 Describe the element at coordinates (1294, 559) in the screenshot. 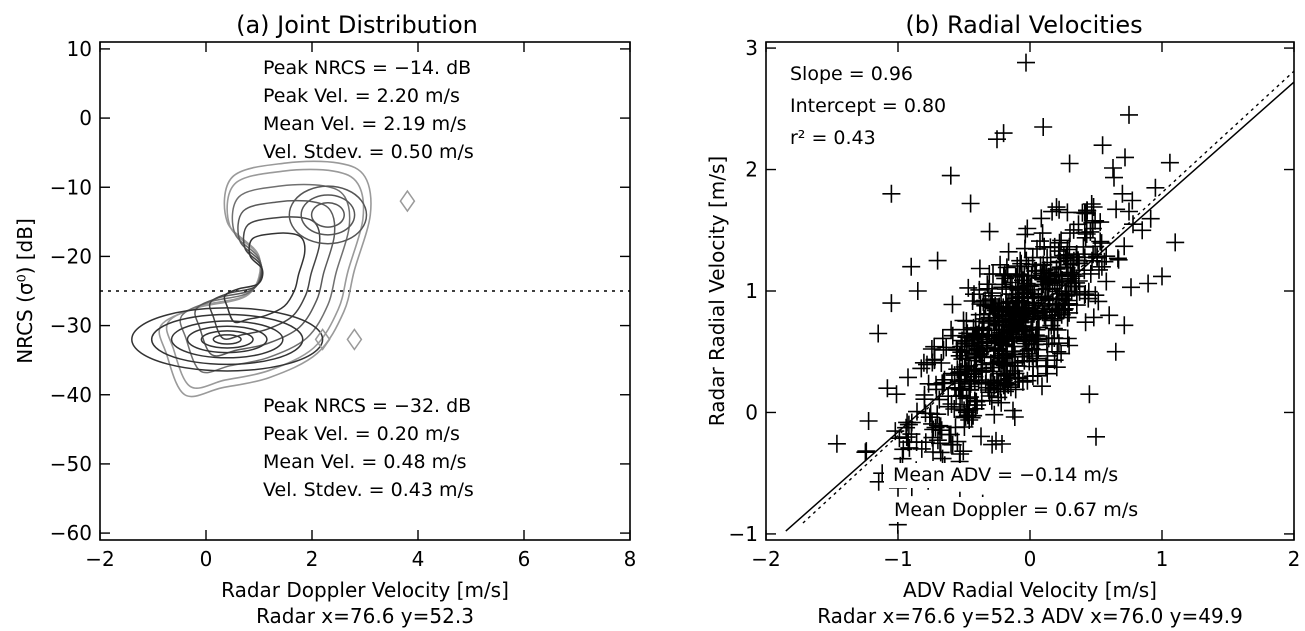

I see `x-tick-label: 2` at that location.